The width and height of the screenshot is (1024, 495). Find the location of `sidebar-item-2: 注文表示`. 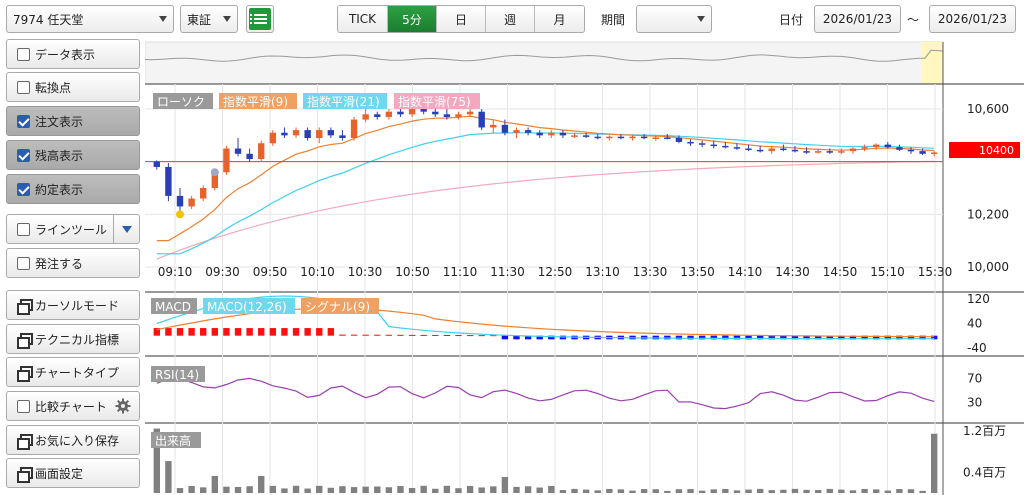

sidebar-item-2: 注文表示 is located at coordinates (73, 121).